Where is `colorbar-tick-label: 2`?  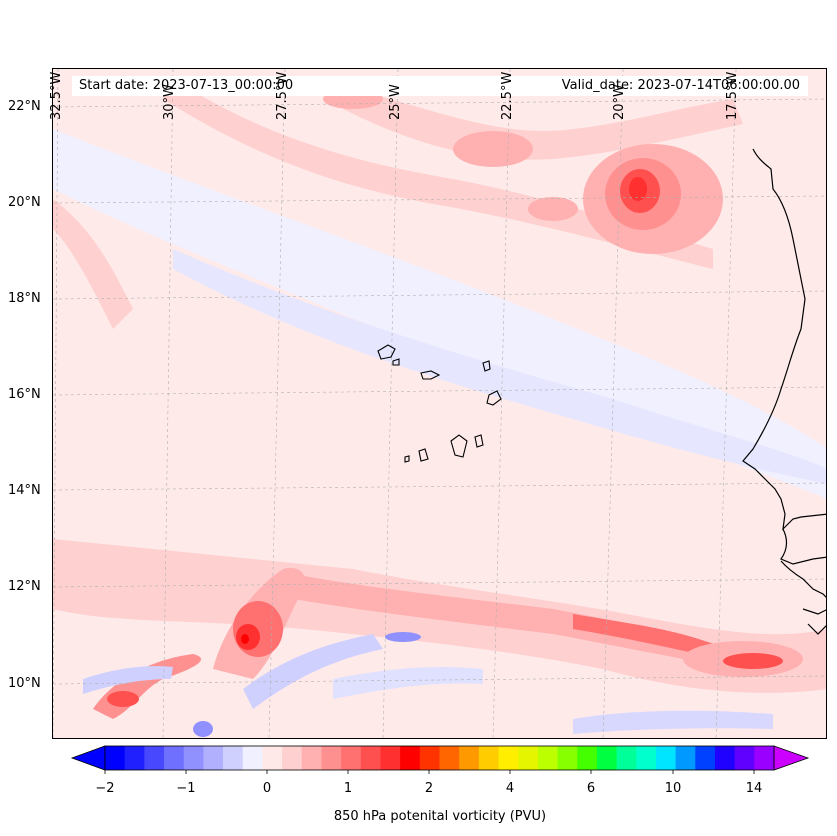 colorbar-tick-label: 2 is located at coordinates (429, 788).